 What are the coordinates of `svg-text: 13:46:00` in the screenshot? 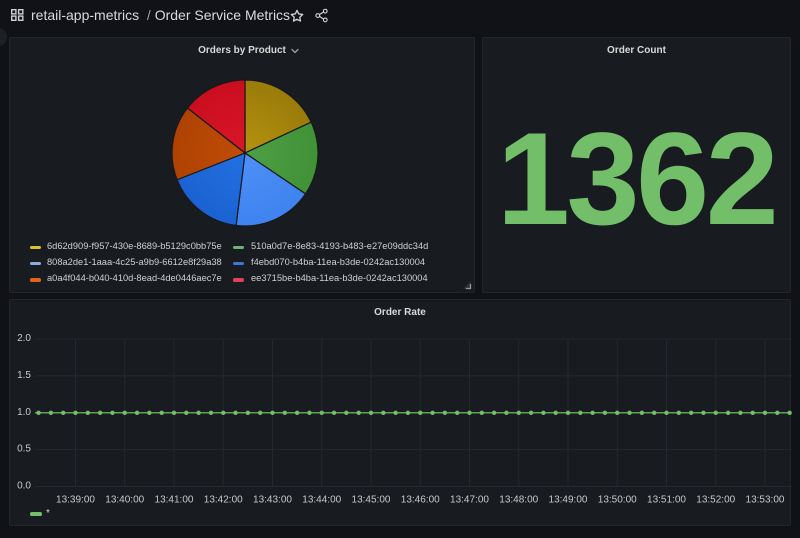 It's located at (420, 500).